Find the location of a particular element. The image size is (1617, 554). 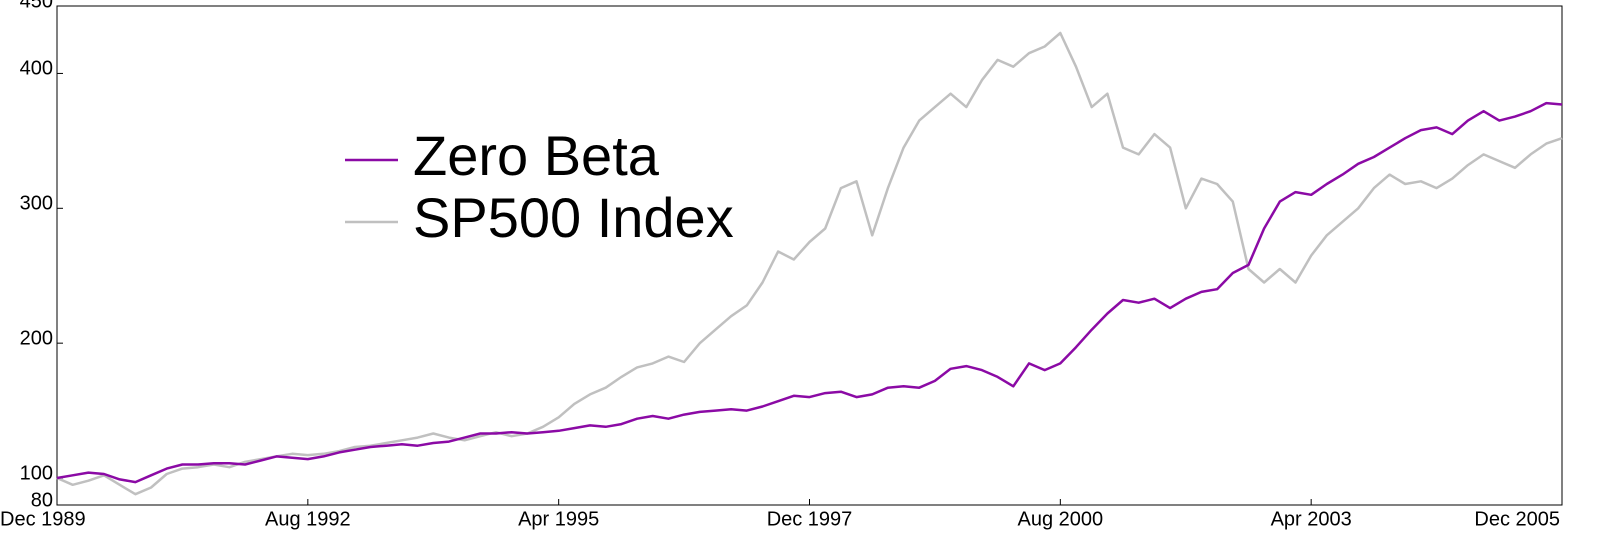

y-tick-label: 450 is located at coordinates (36, 6).